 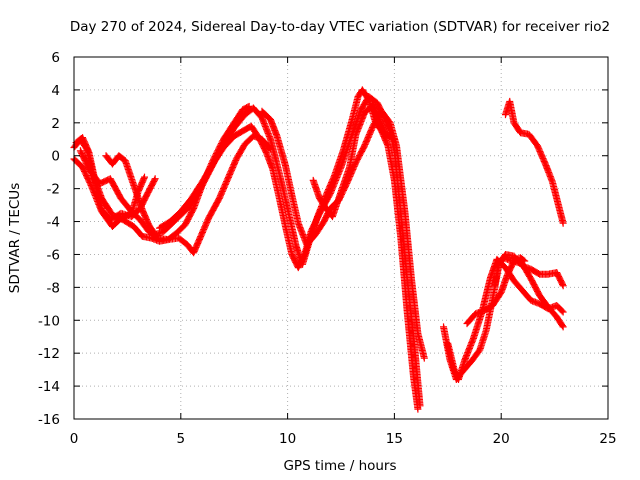 I want to click on y-tick-label: -8, so click(x=53, y=288).